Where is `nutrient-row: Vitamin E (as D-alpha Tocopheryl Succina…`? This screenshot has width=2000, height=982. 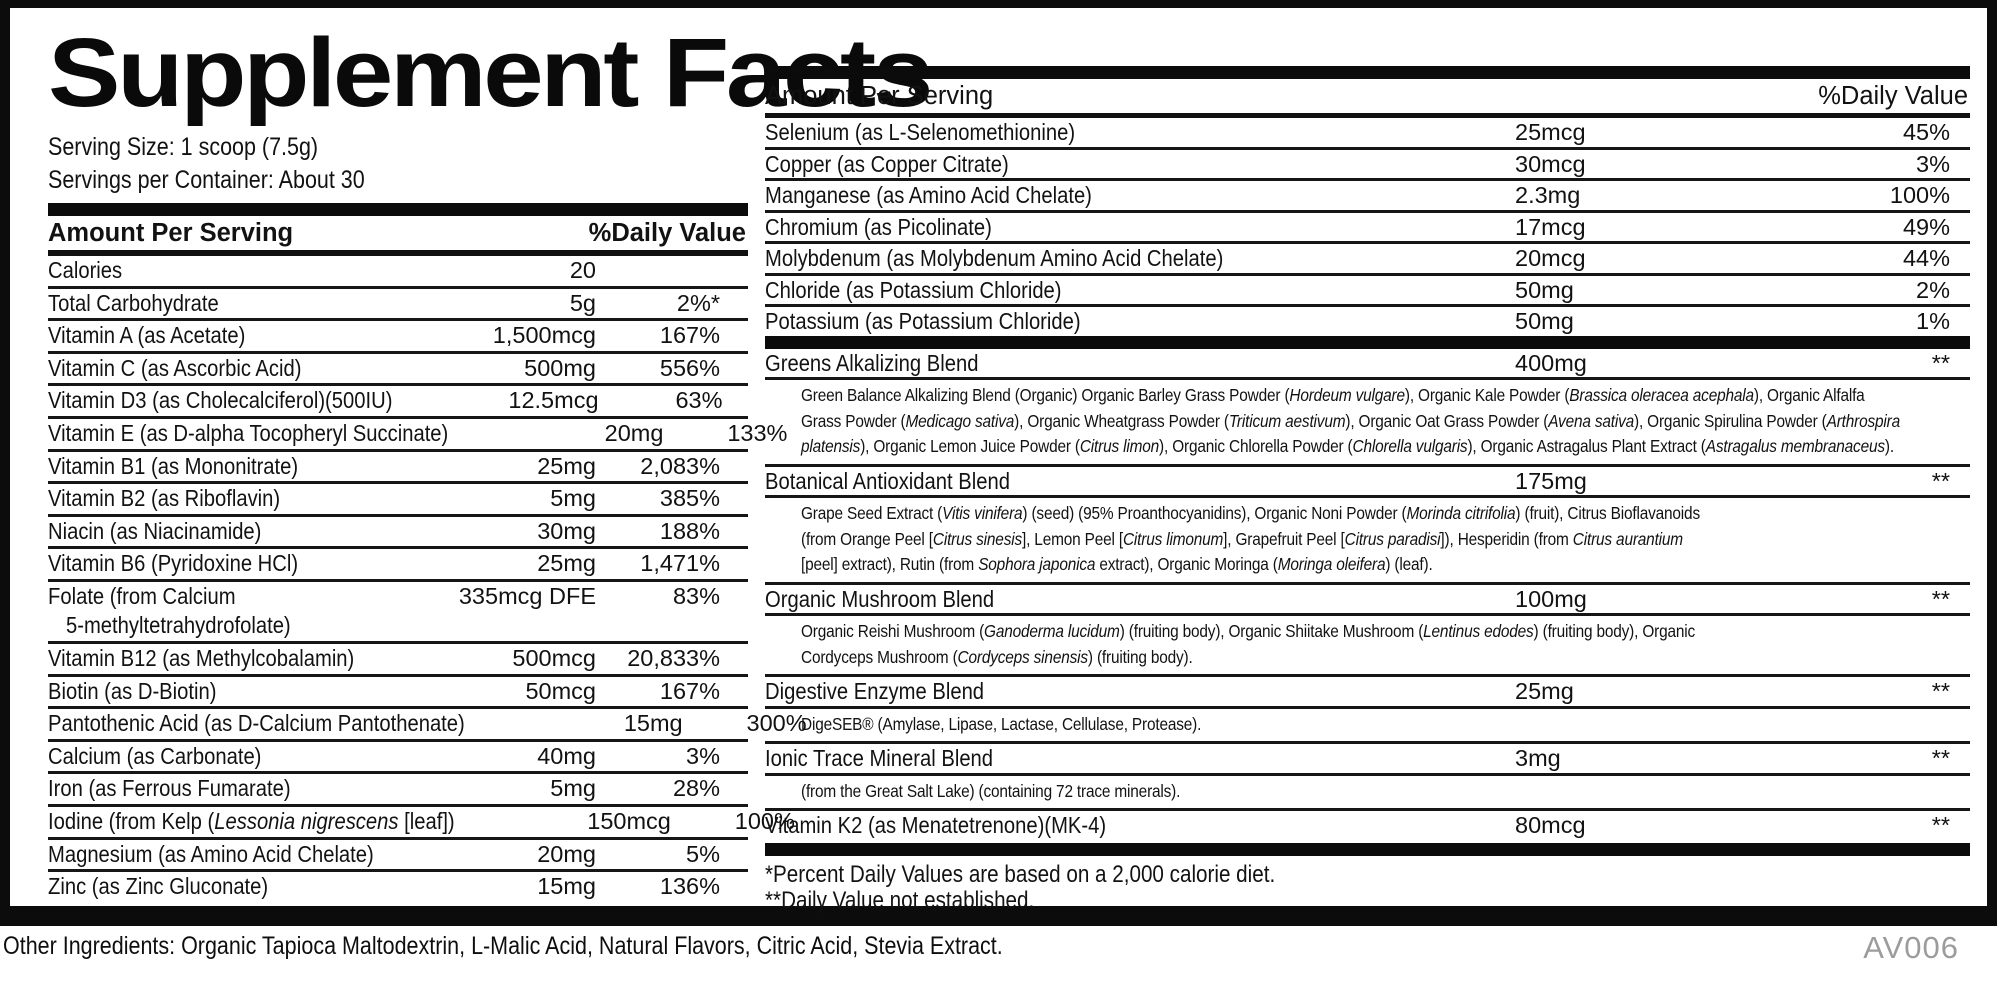
nutrient-row: Vitamin E (as D-alpha Tocopheryl Succina… is located at coordinates (417, 435).